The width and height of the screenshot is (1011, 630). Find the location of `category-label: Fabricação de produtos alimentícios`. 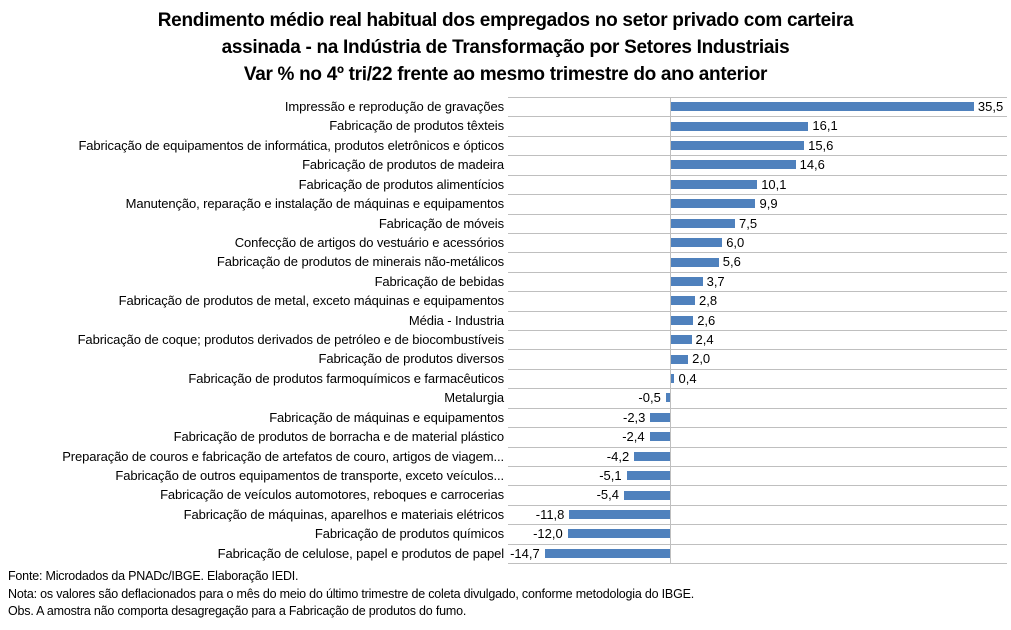

category-label: Fabricação de produtos alimentícios is located at coordinates (401, 184).